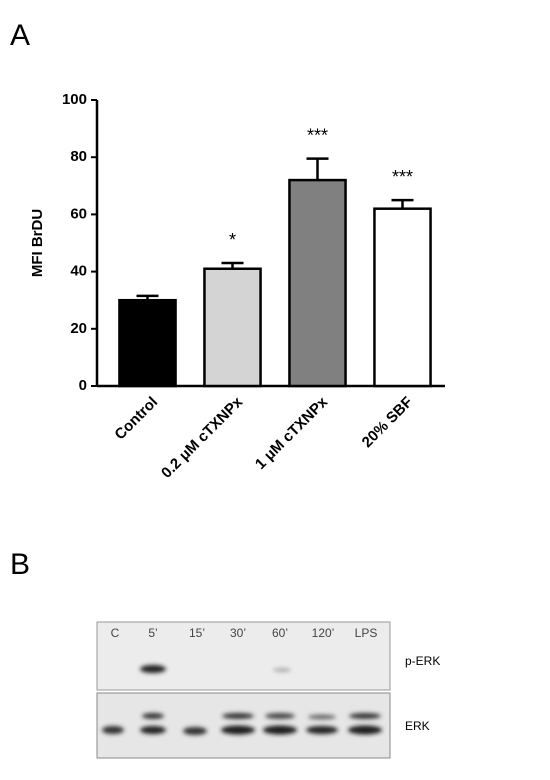 This screenshot has width=550, height=780. I want to click on western-blot: p-ERK ERK, so click(268, 690).